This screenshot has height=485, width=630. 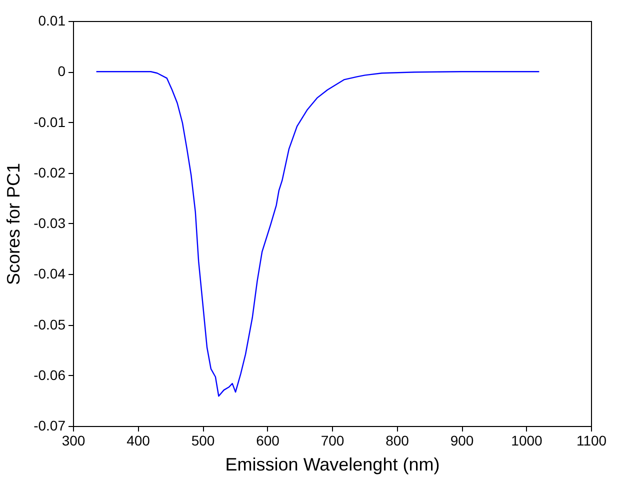 What do you see at coordinates (332, 464) in the screenshot?
I see `x-axis-title: Emission Wavelenght (nm)` at bounding box center [332, 464].